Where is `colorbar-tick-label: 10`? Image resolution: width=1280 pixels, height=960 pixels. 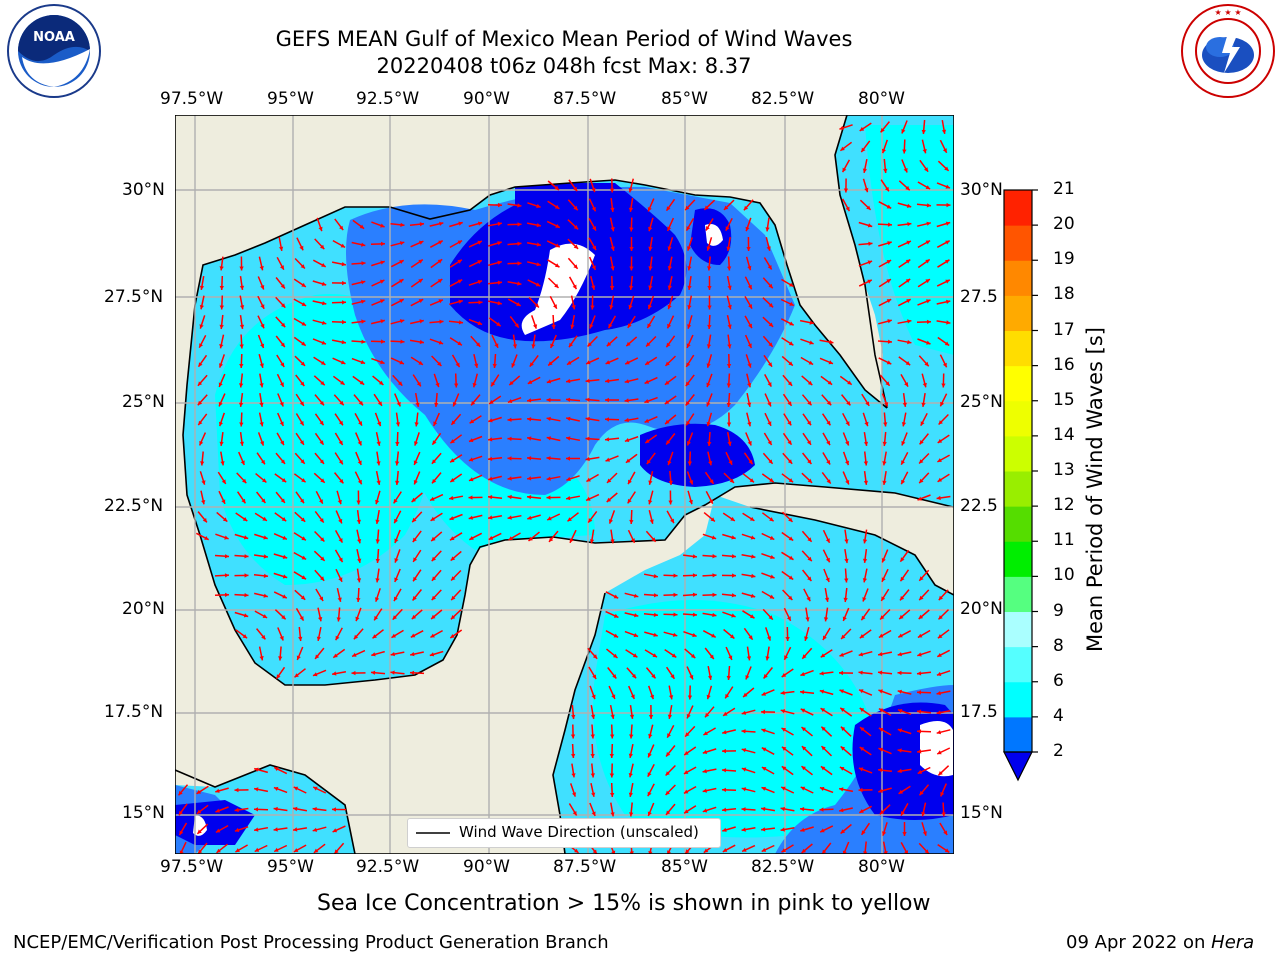 colorbar-tick-label: 10 is located at coordinates (1064, 575).